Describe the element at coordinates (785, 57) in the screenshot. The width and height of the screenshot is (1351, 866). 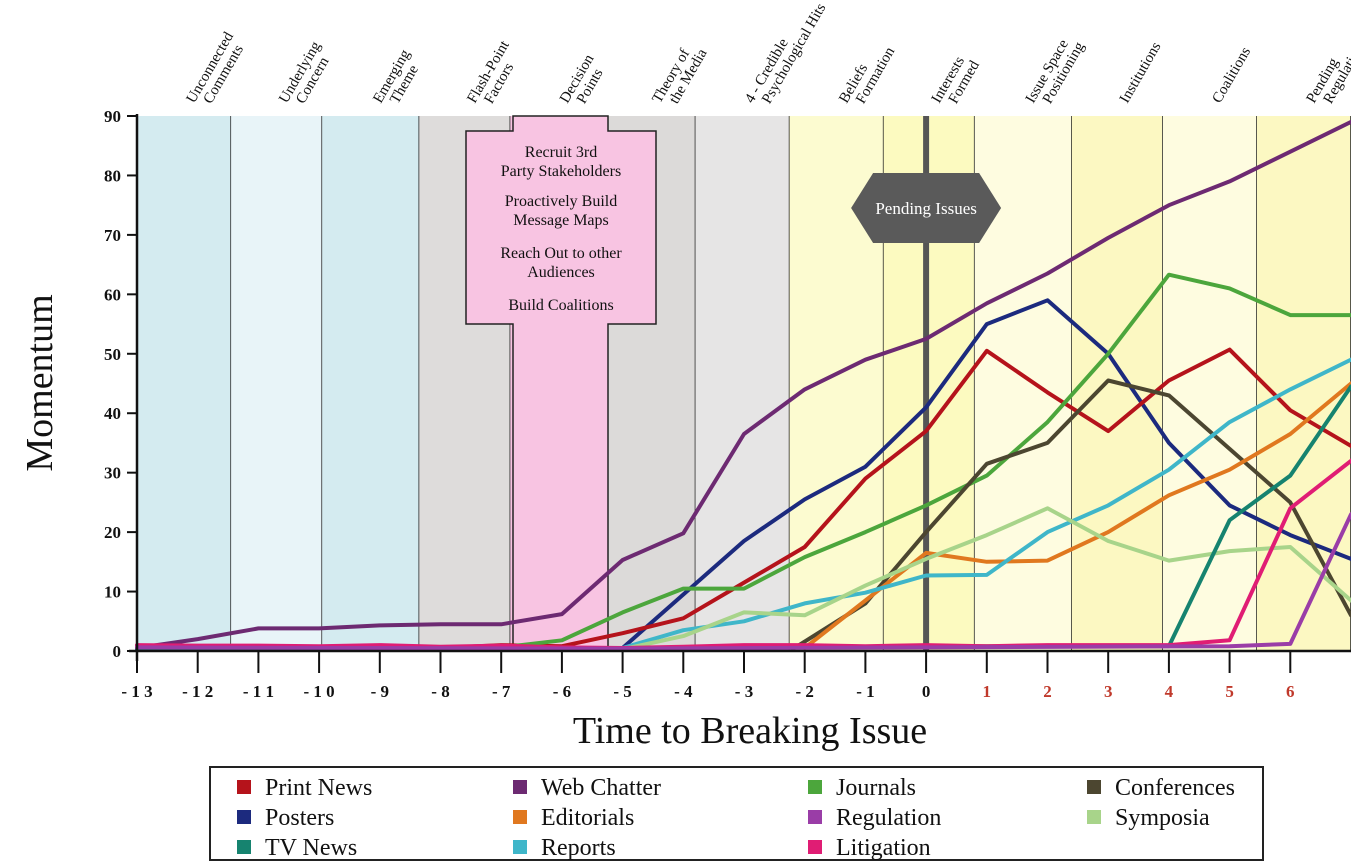
I see `phase-label: 4 - CrediblePsychological Hits` at that location.